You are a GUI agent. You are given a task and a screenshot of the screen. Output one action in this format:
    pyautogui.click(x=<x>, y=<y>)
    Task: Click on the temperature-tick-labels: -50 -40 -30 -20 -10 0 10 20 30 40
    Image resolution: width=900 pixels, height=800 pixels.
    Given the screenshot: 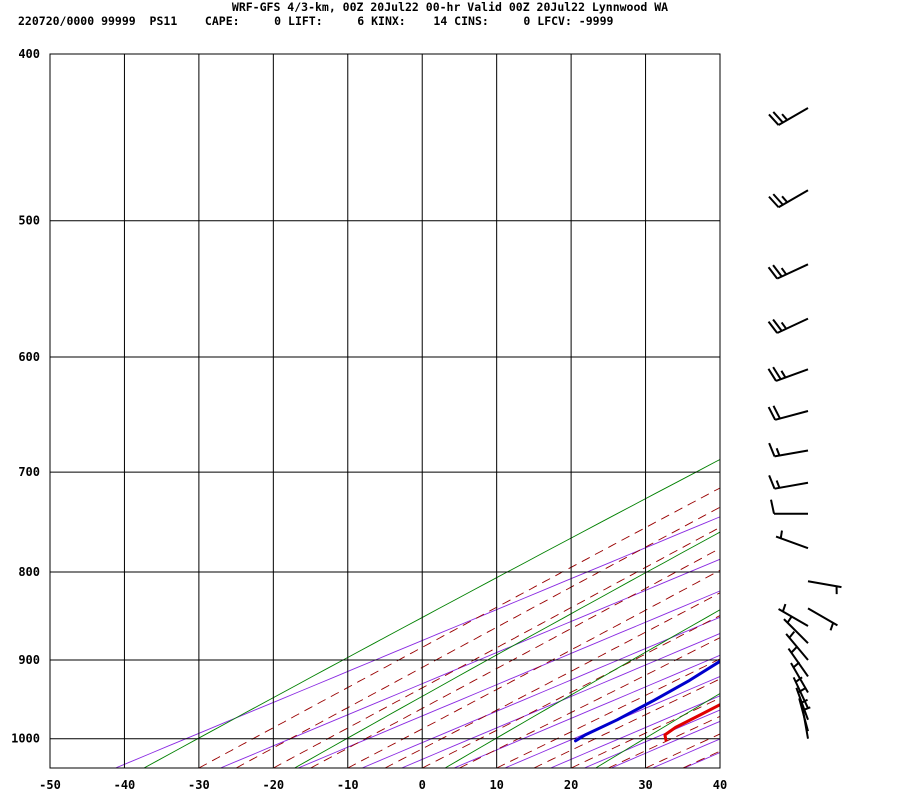 What is the action you would take?
    pyautogui.click(x=383, y=785)
    